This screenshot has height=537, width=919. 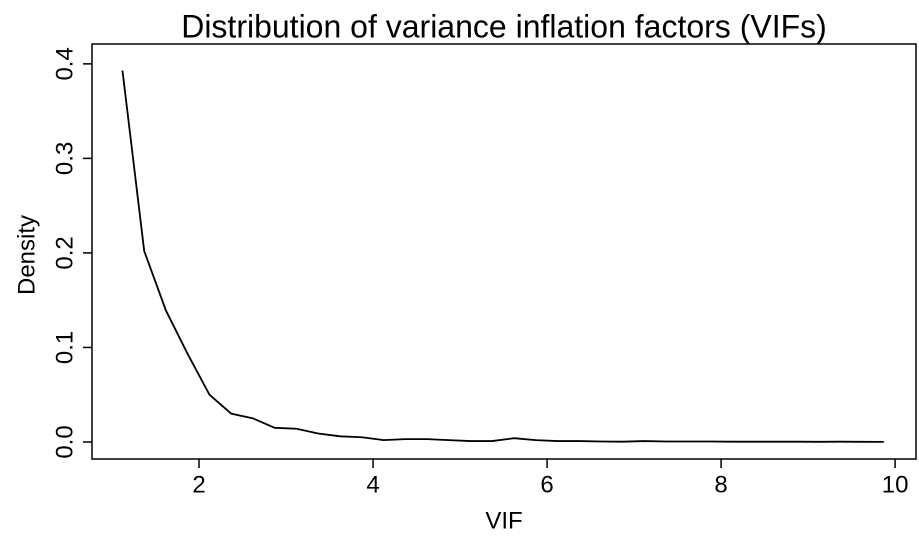 I want to click on y-tick-label: 0.3, so click(x=64, y=158).